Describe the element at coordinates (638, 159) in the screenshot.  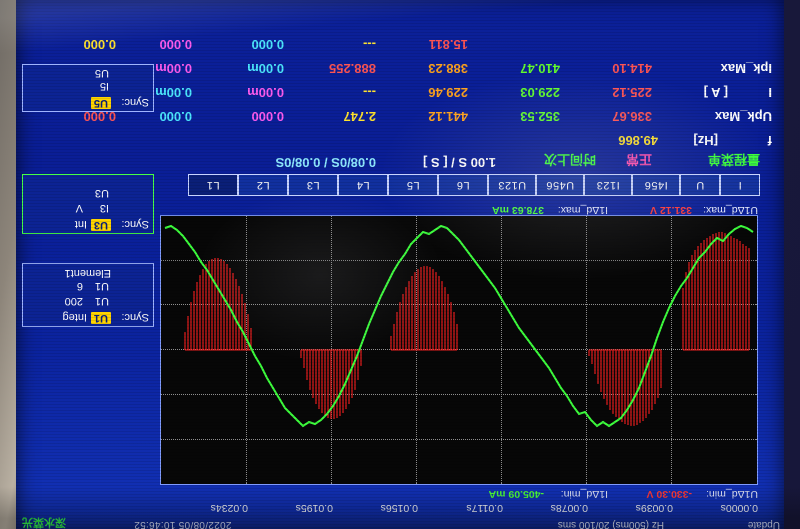
I see `normal-label: 正常` at that location.